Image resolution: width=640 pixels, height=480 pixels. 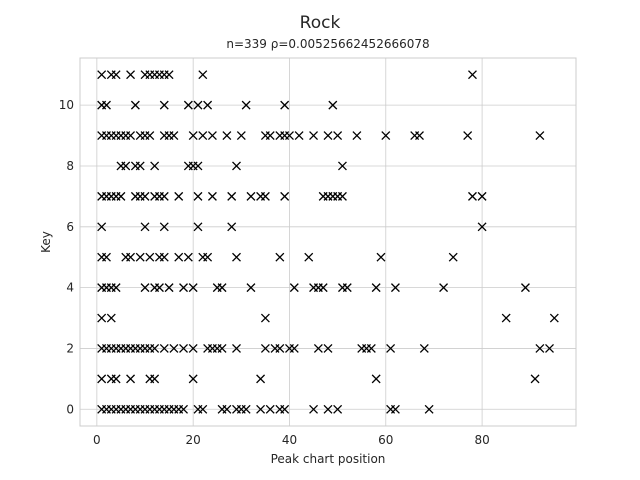 What do you see at coordinates (70, 288) in the screenshot?
I see `y-tick-label: 4` at bounding box center [70, 288].